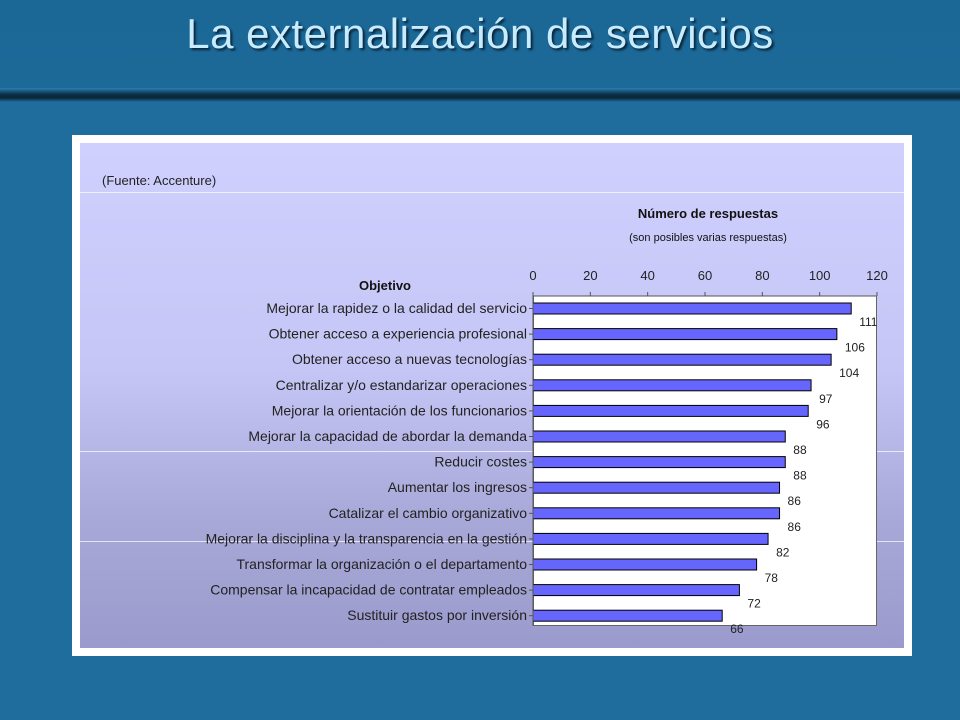 Image resolution: width=960 pixels, height=720 pixels. Describe the element at coordinates (820, 275) in the screenshot. I see `x-tick-label: 100` at that location.